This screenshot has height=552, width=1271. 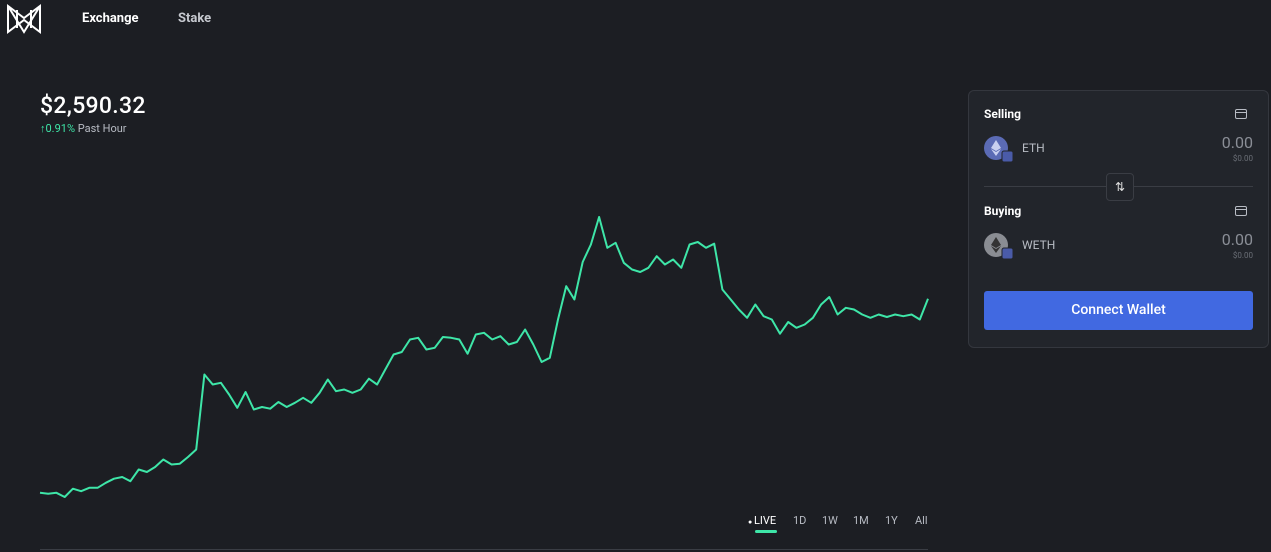 What do you see at coordinates (766, 531) in the screenshot?
I see `active-underline` at bounding box center [766, 531].